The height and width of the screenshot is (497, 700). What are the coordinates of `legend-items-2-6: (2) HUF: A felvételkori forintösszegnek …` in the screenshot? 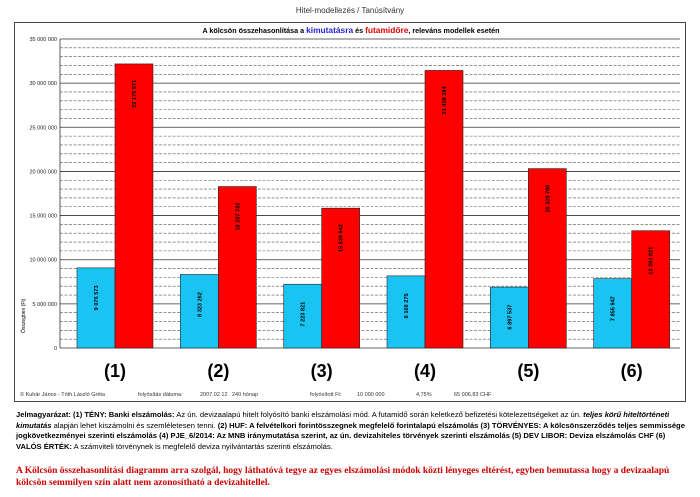 It's located at (350, 435).